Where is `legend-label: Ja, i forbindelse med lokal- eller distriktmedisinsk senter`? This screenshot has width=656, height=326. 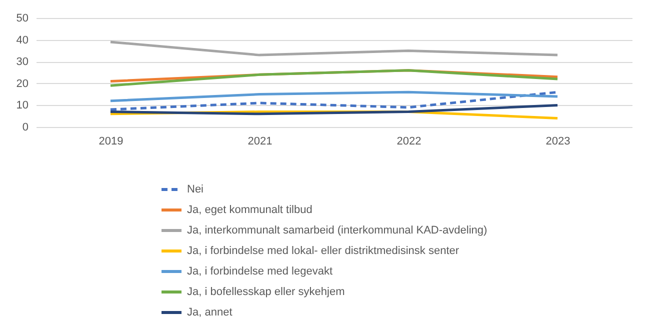 legend-label: Ja, i forbindelse med lokal- eller distriktmedisinsk senter is located at coordinates (323, 251).